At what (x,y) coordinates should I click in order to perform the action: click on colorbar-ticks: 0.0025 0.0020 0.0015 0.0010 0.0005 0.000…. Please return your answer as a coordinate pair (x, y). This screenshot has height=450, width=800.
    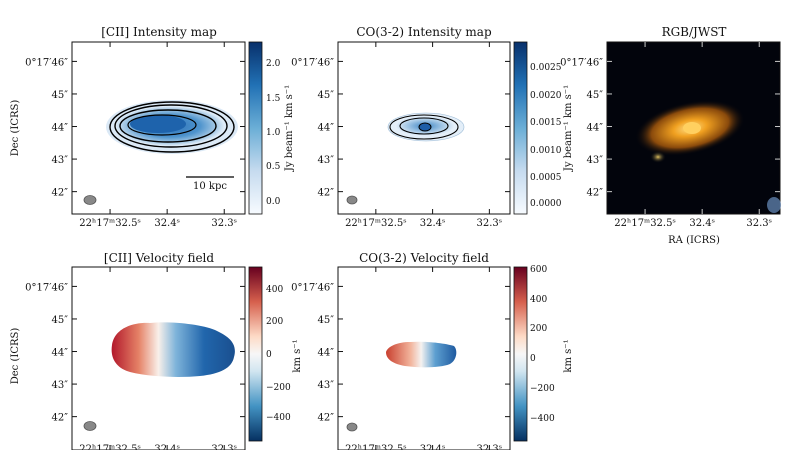
    Looking at the image, I should click on (546, 136).